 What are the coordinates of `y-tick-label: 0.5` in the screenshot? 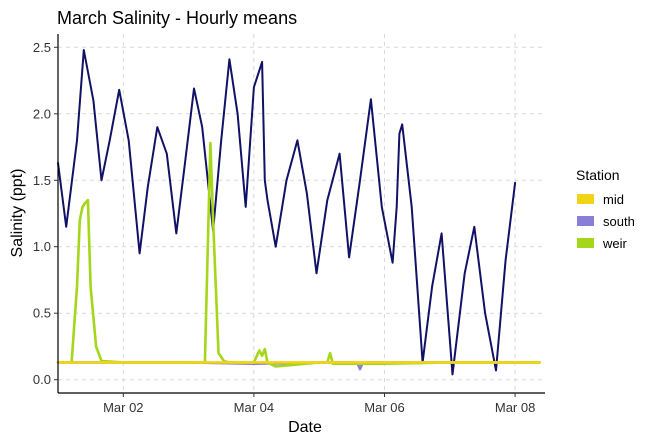 It's located at (42, 313).